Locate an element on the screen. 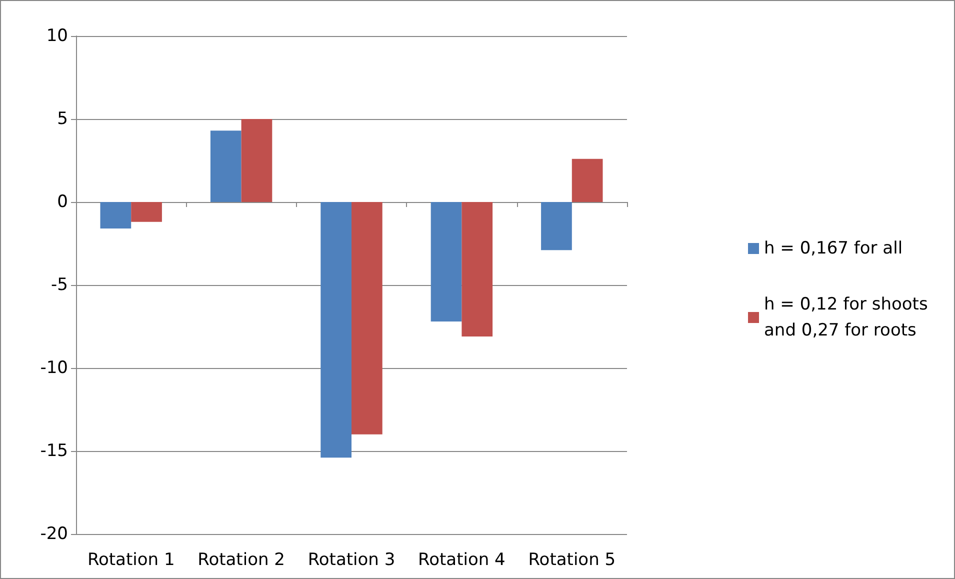  y-tick-label: -5 is located at coordinates (59, 285).